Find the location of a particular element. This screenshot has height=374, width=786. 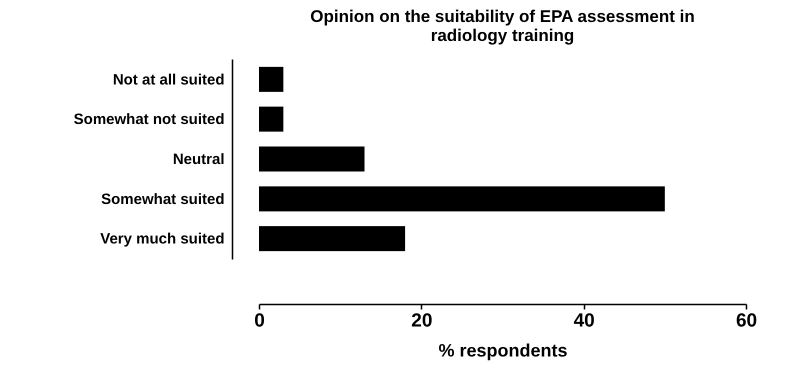

y-tick-label: Neutral is located at coordinates (198, 159).